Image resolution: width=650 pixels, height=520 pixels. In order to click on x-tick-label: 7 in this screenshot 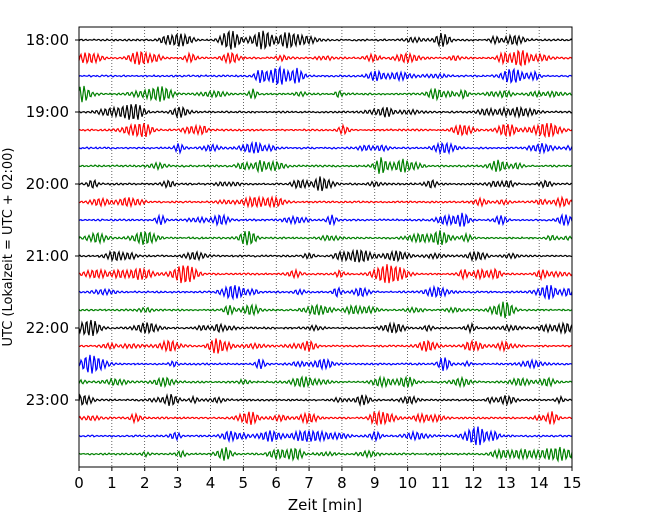, I will do `click(309, 483)`.